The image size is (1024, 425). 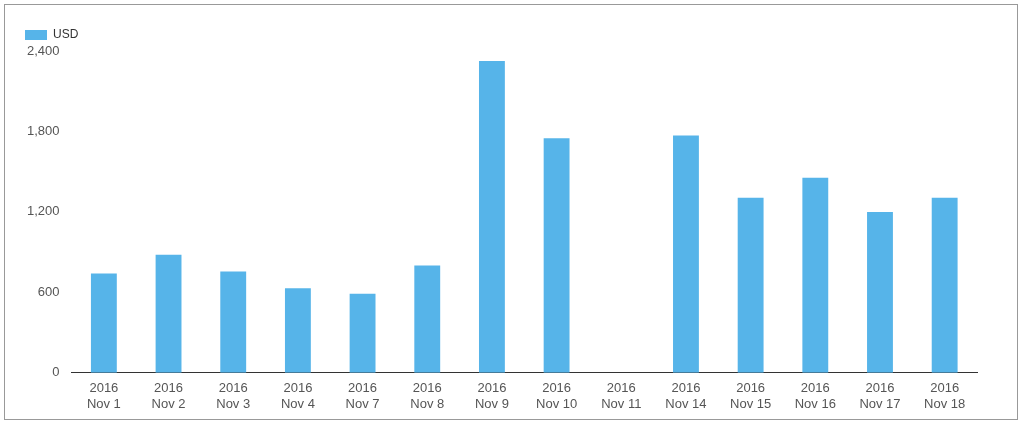 I want to click on x-tick-label: 2016 Nov 7, so click(x=362, y=395).